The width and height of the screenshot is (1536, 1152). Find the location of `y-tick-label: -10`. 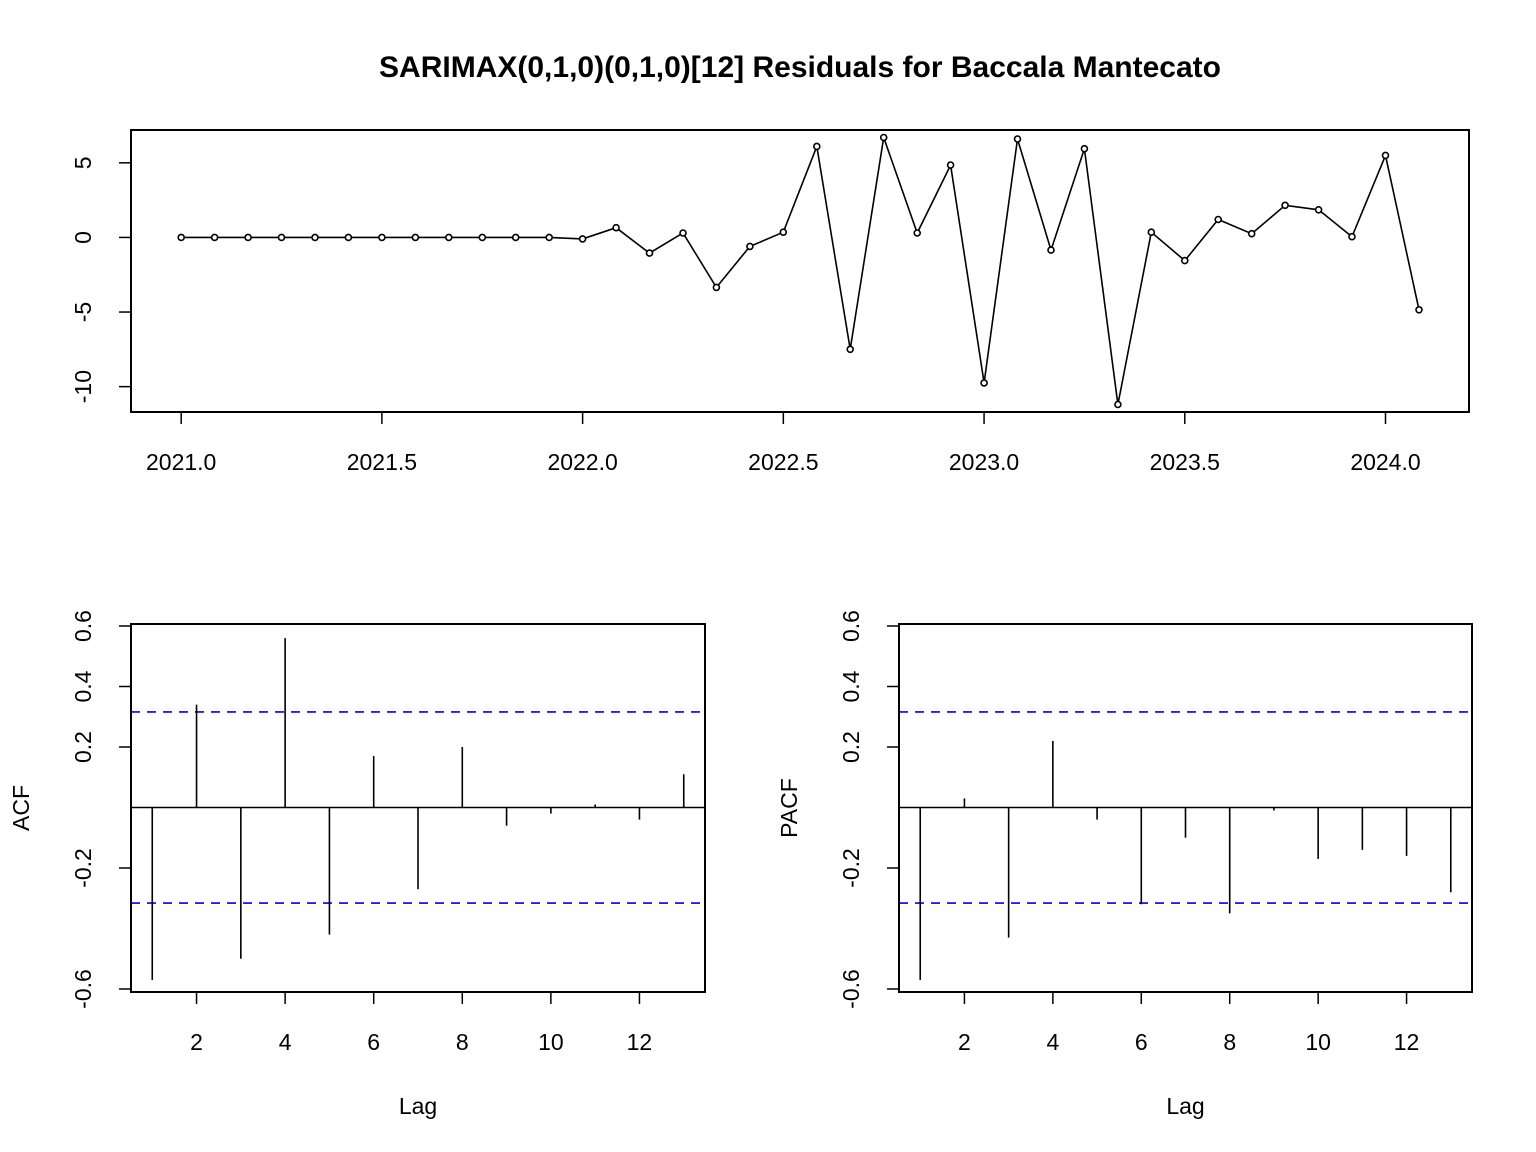

y-tick-label: -10 is located at coordinates (83, 386).